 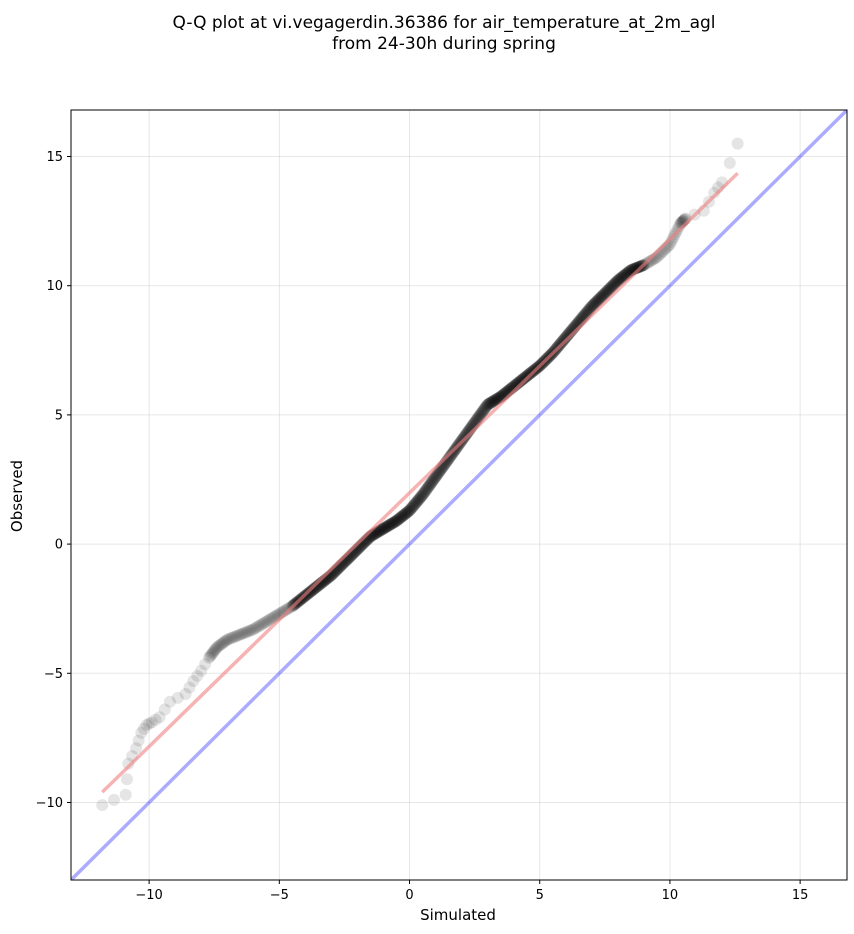 I want to click on y-tick-label-4: 10, so click(x=54, y=286).